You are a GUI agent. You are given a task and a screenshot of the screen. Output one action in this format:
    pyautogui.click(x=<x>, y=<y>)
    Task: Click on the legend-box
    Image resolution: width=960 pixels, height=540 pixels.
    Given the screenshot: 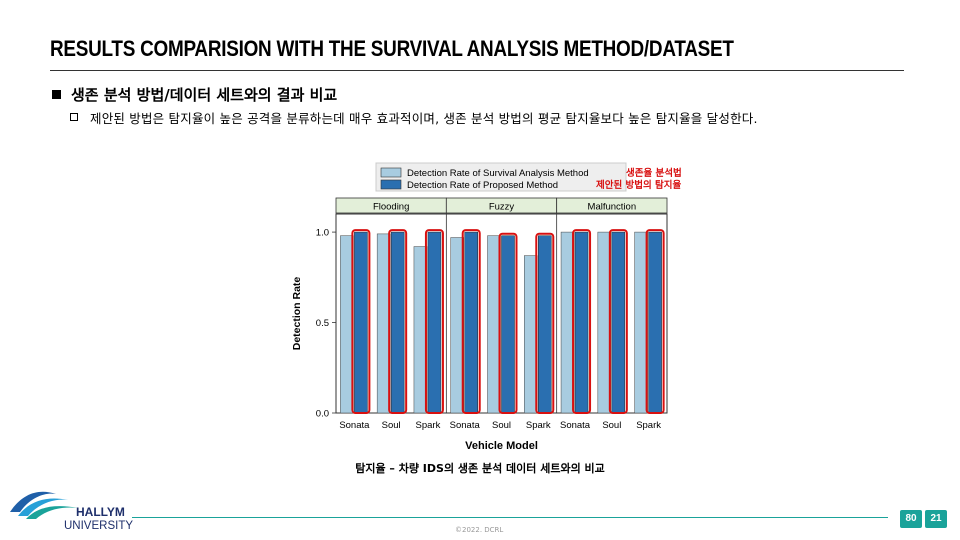 What is the action you would take?
    pyautogui.click(x=501, y=177)
    